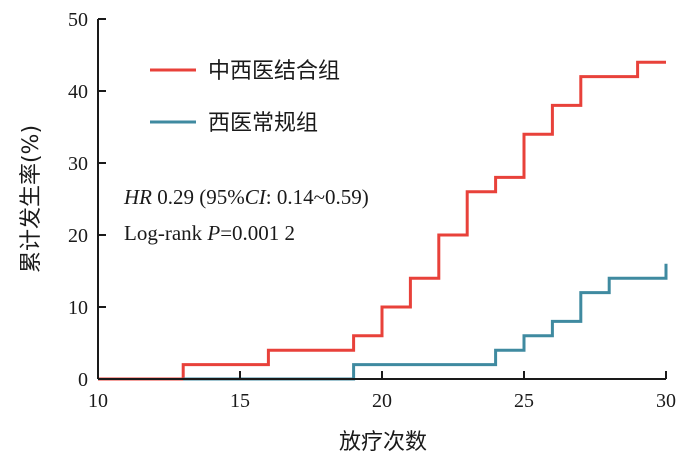 The image size is (700, 460). Describe the element at coordinates (78, 20) in the screenshot. I see `y-tick-label: 50` at that location.